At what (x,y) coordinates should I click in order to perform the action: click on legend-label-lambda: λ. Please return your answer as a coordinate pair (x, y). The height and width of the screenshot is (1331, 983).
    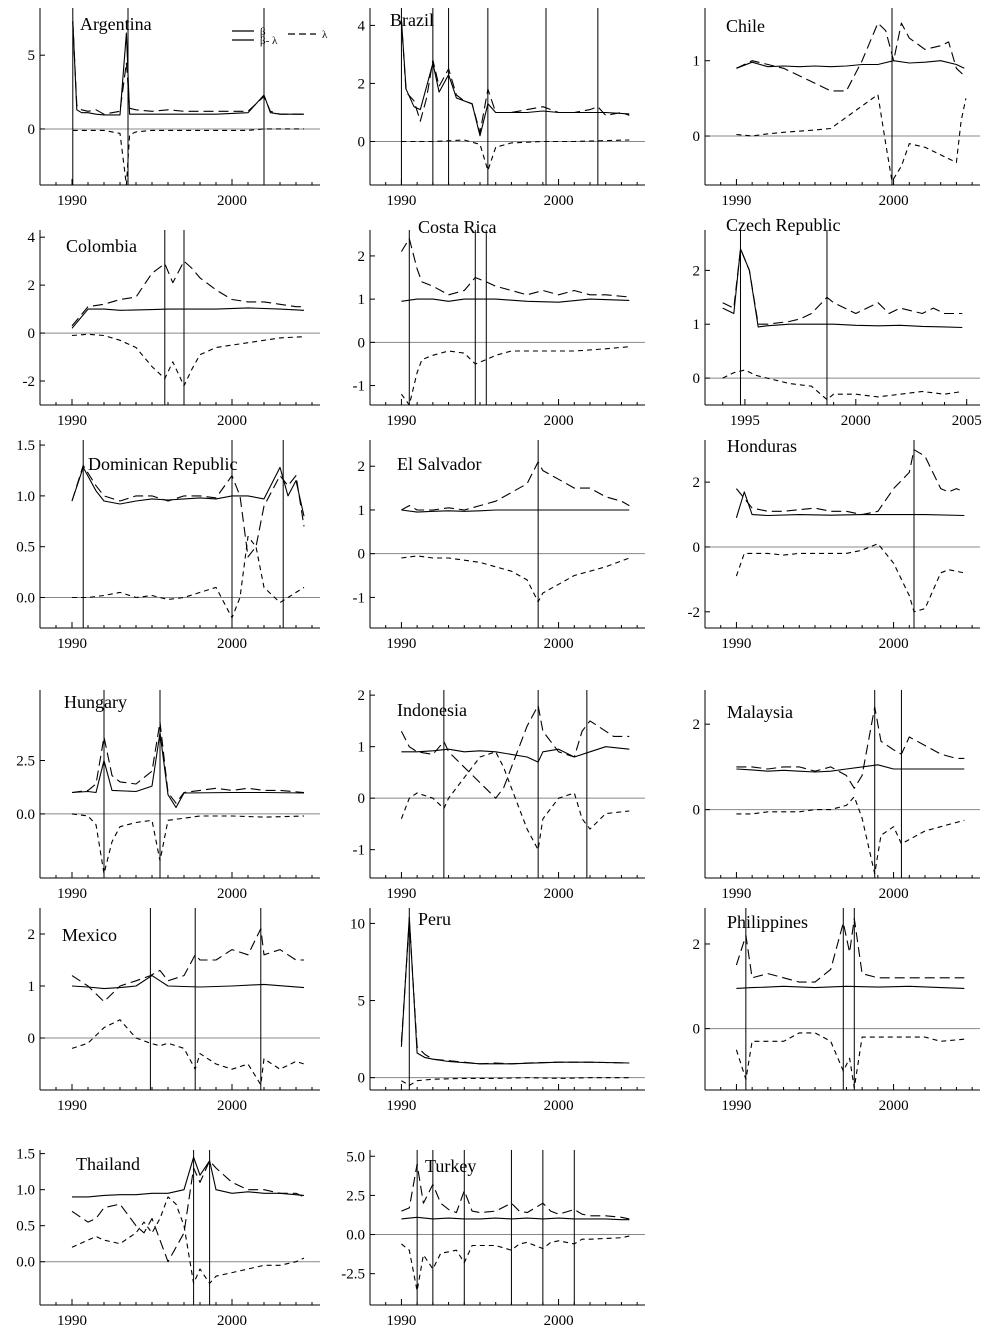
    Looking at the image, I should click on (325, 35).